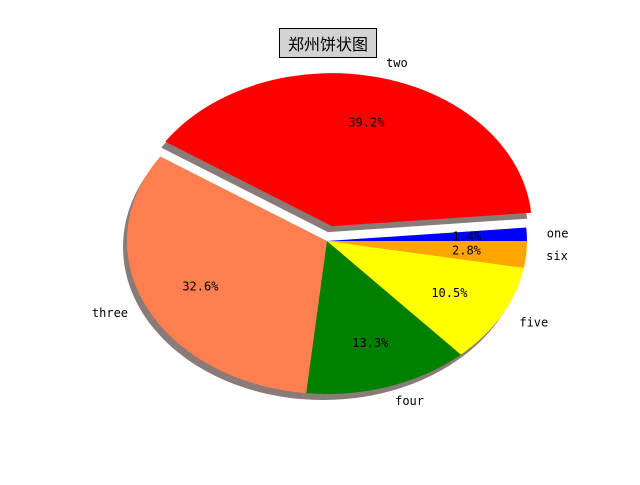  I want to click on slice-label-one: one, so click(558, 234).